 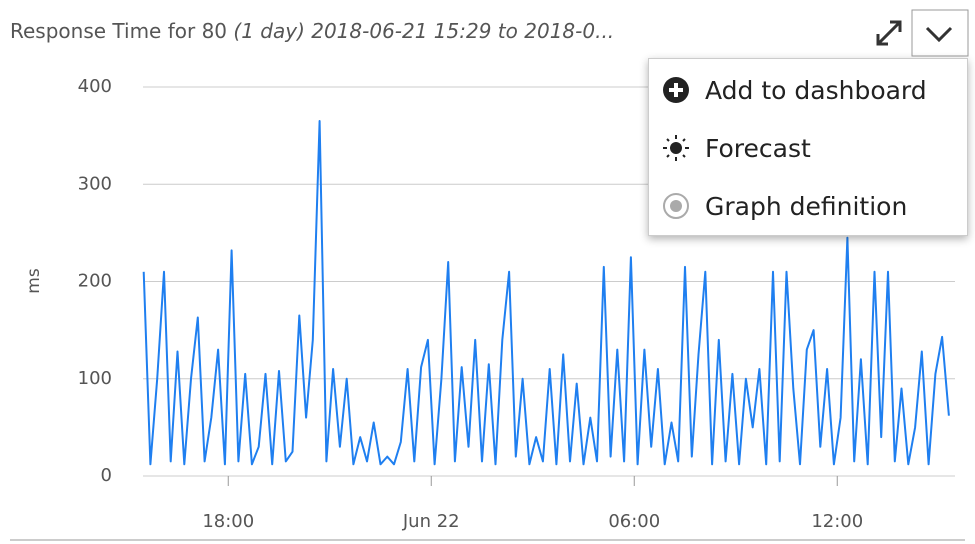 I want to click on menu-item: Add to dashboard, so click(x=808, y=90).